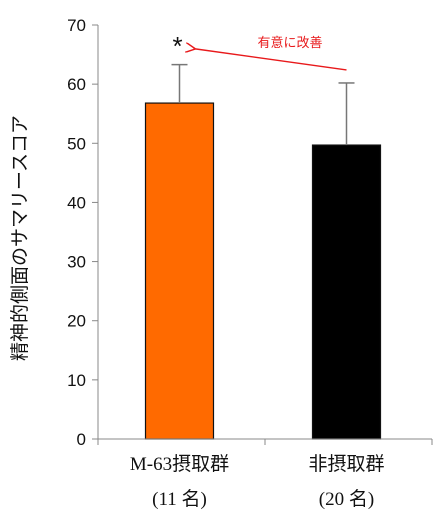 This screenshot has width=446, height=516. I want to click on y-axis: 0 10 20 30 40 50 60 70, so click(83, 232).